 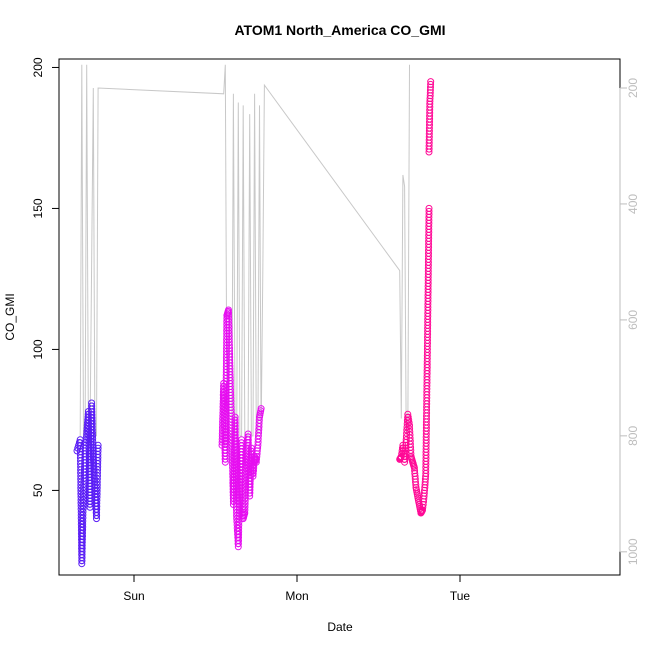 I want to click on x-axis-label: Date, so click(x=340, y=627).